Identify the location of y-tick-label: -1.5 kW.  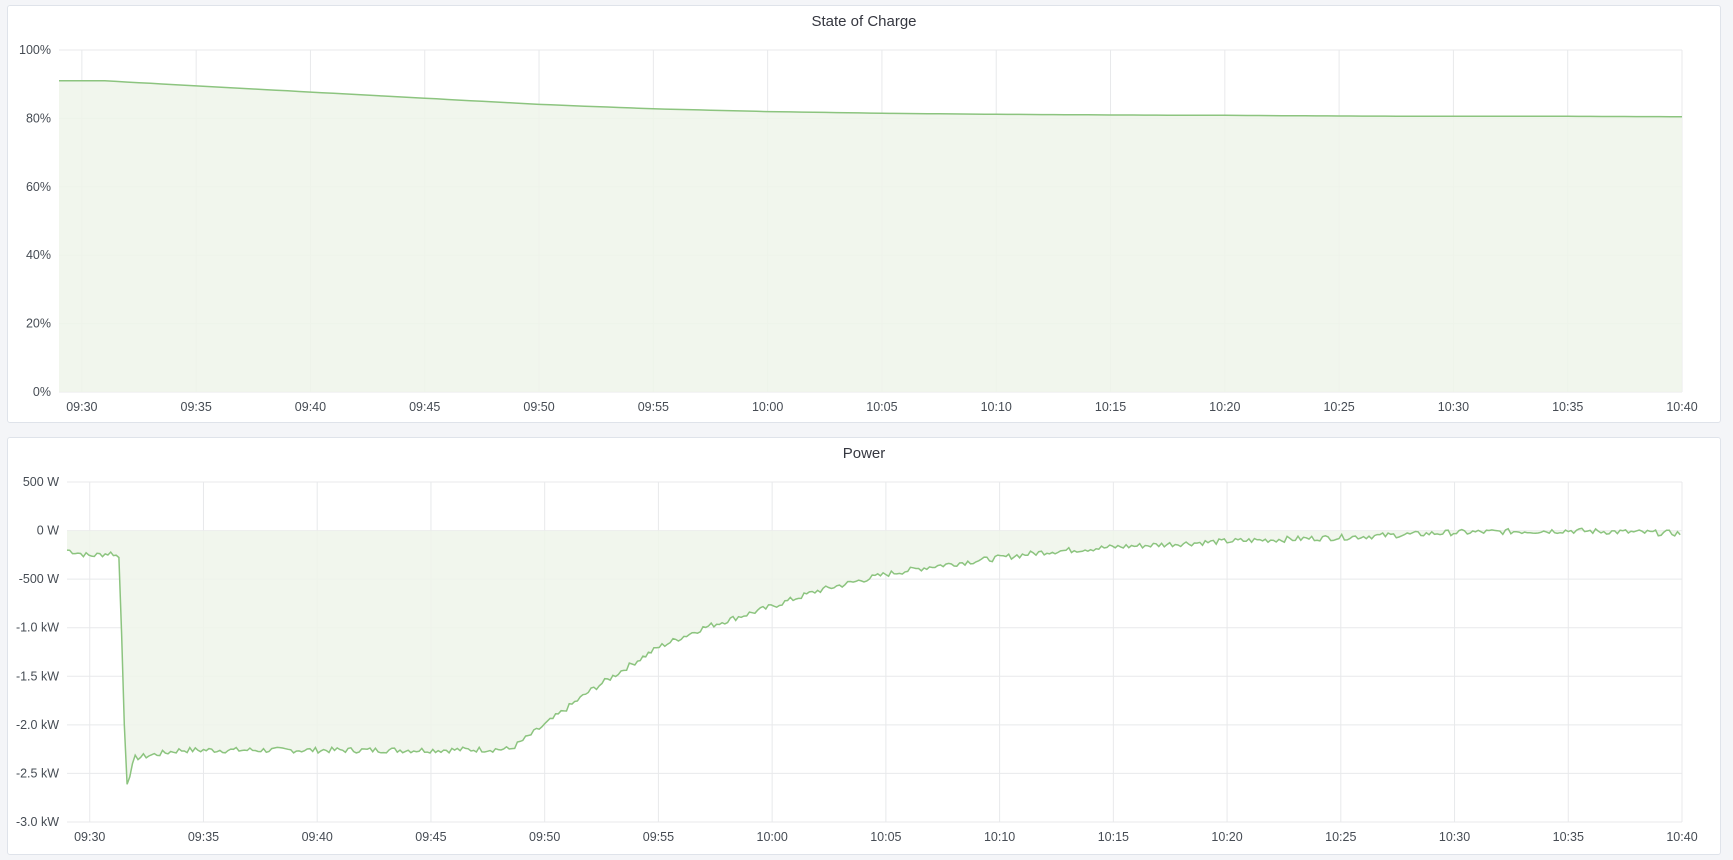
(37, 676).